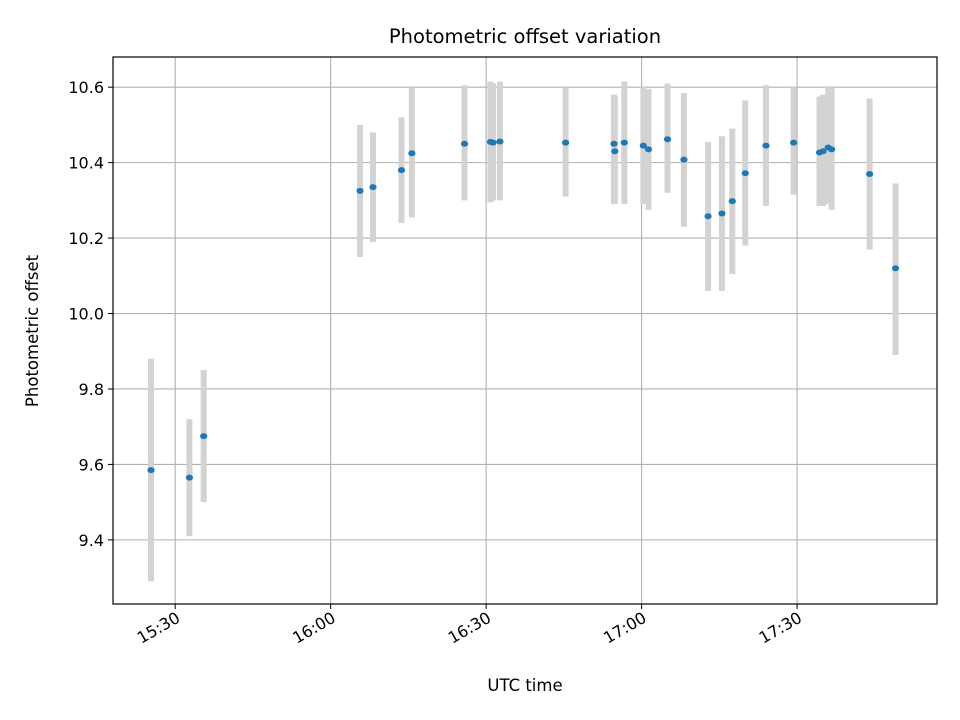 The height and width of the screenshot is (720, 960). I want to click on chart-title: Photometric offset variation, so click(525, 36).